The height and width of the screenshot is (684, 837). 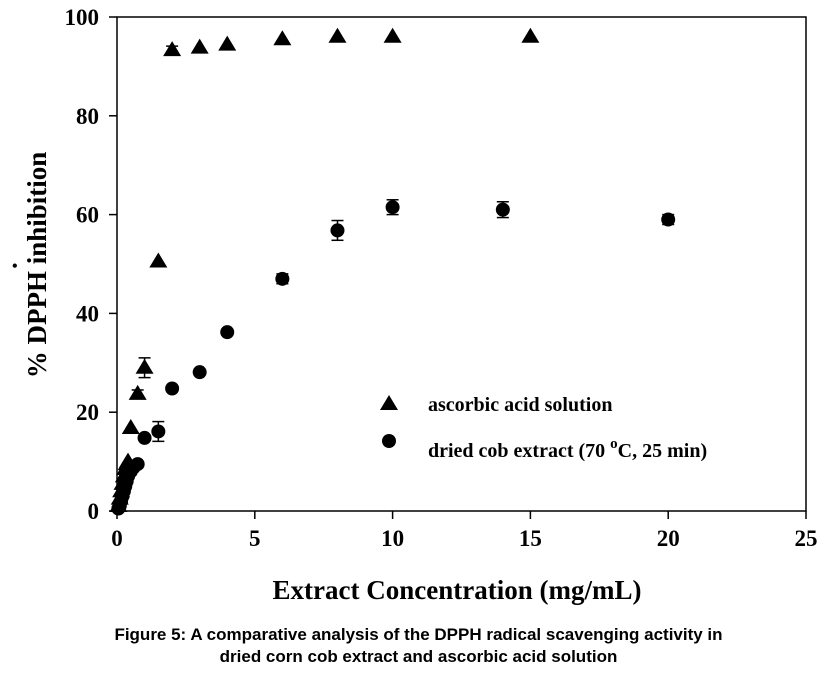 What do you see at coordinates (389, 402) in the screenshot?
I see `legend-triangle-marker` at bounding box center [389, 402].